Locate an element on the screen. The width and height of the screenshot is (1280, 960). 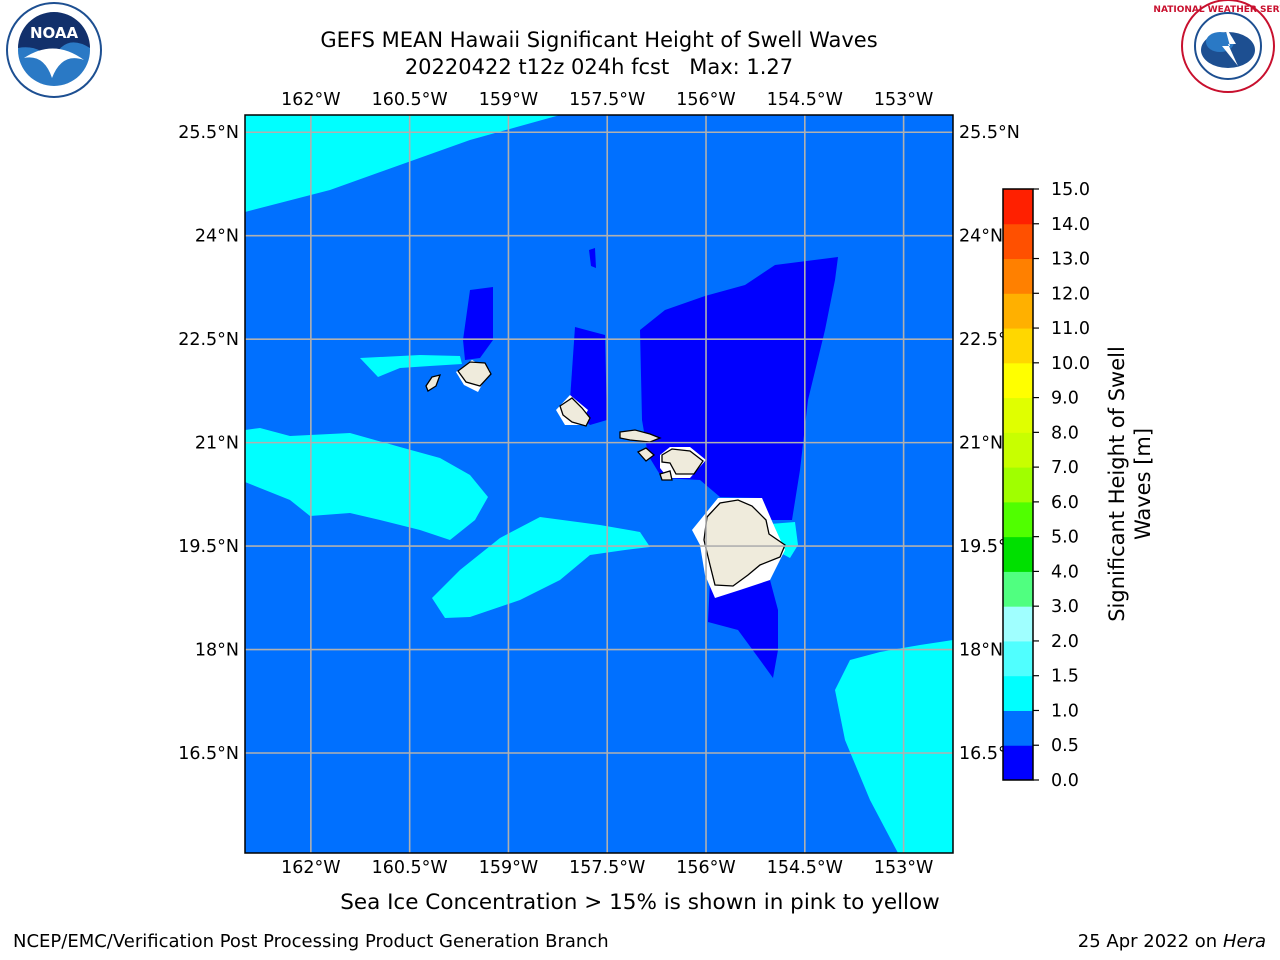
island-kahoolawe is located at coordinates (666, 475).